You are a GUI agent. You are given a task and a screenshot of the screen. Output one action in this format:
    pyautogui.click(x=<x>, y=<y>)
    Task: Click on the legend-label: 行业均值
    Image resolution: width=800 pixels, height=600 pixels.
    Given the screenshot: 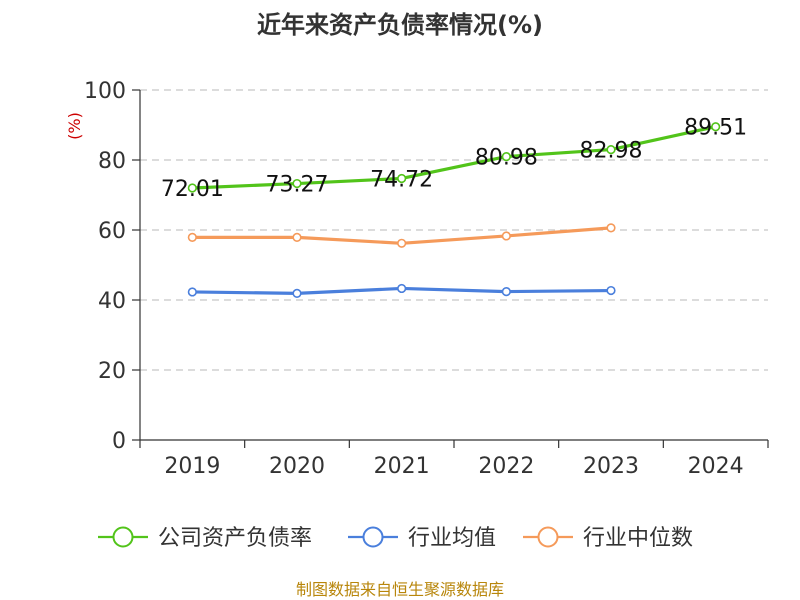 What is the action you would take?
    pyautogui.click(x=452, y=538)
    